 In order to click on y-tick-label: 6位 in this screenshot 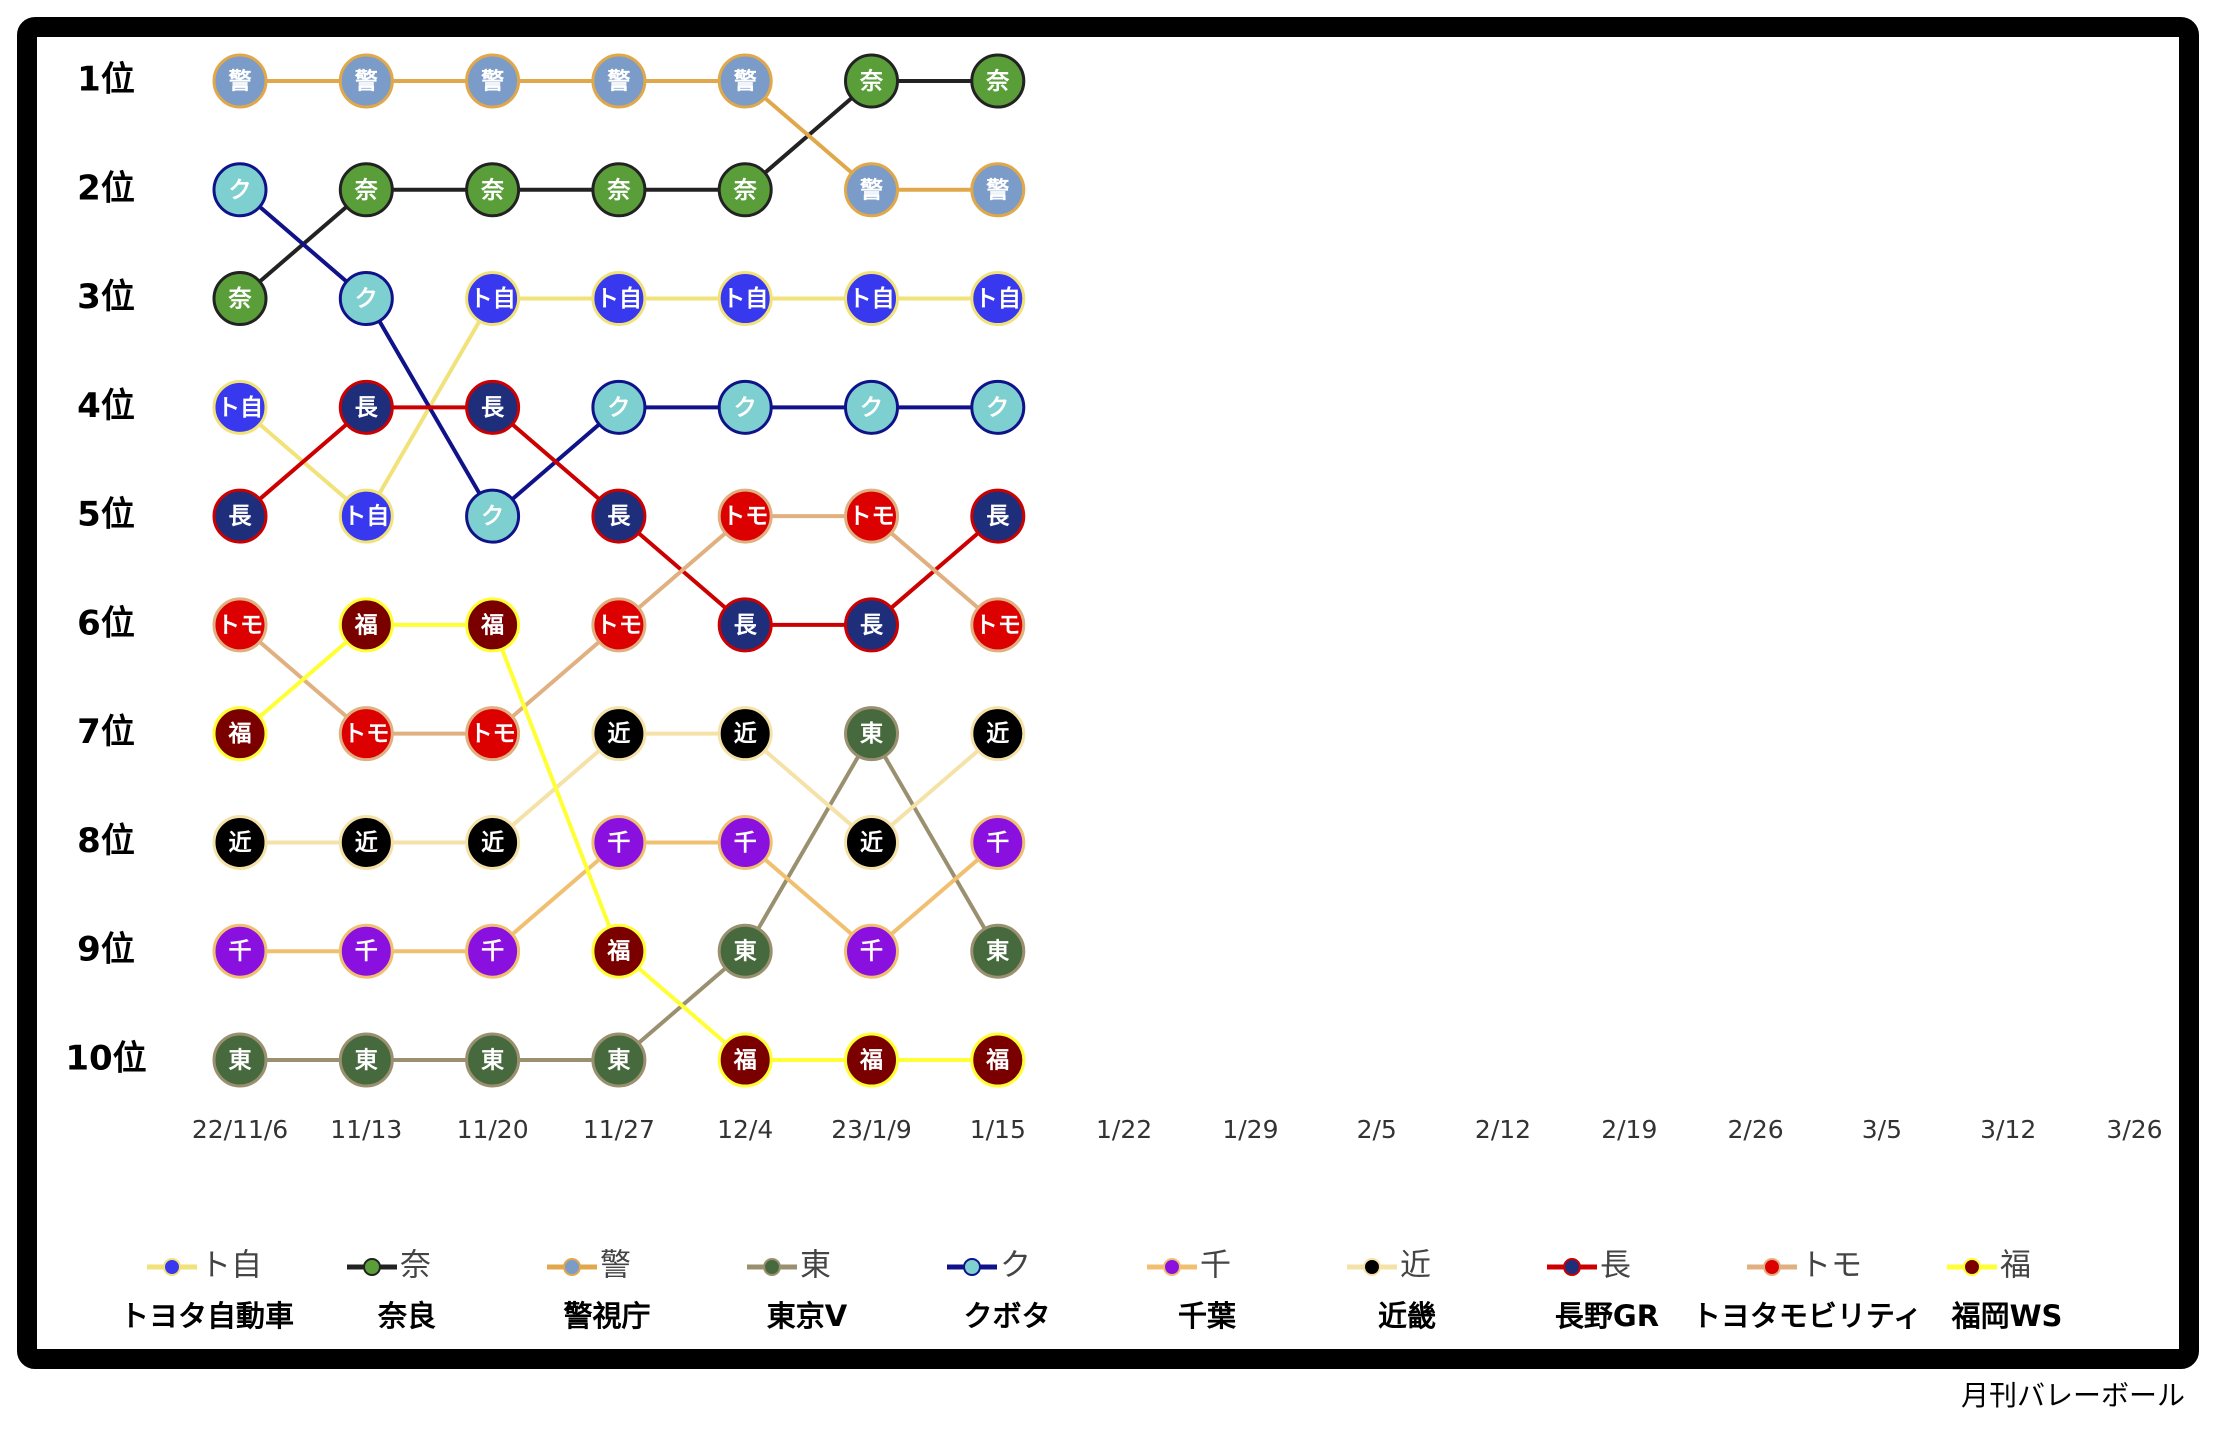, I will do `click(106, 623)`.